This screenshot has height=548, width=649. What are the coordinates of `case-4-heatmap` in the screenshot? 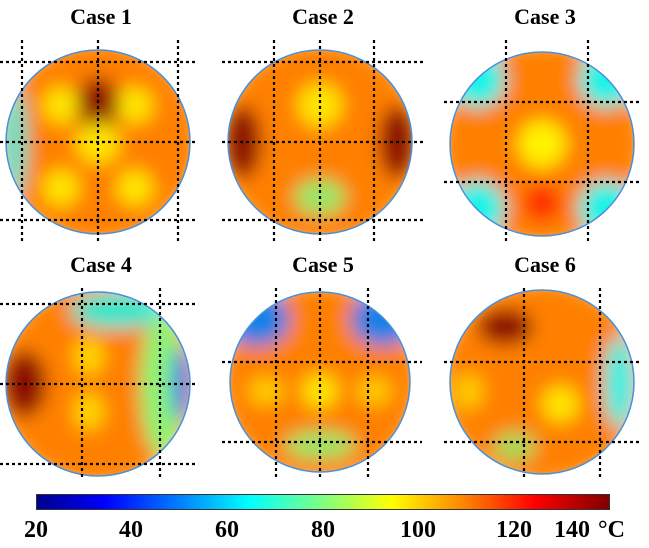 It's located at (98, 383).